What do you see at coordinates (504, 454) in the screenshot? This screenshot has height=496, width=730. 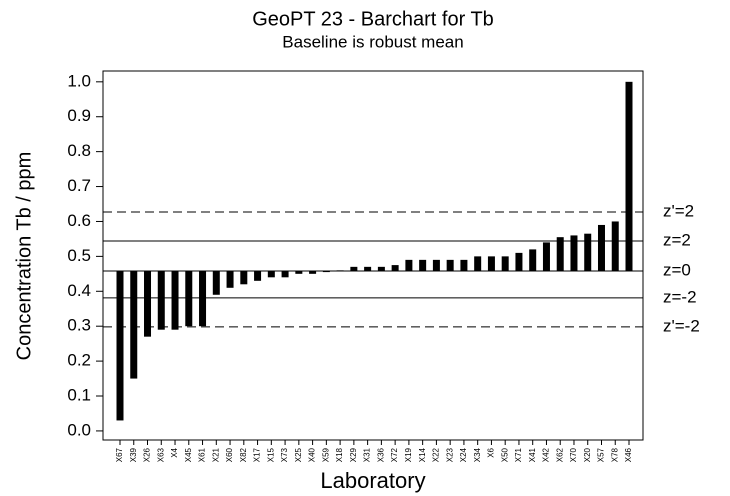 I see `x-tick-label: X50` at bounding box center [504, 454].